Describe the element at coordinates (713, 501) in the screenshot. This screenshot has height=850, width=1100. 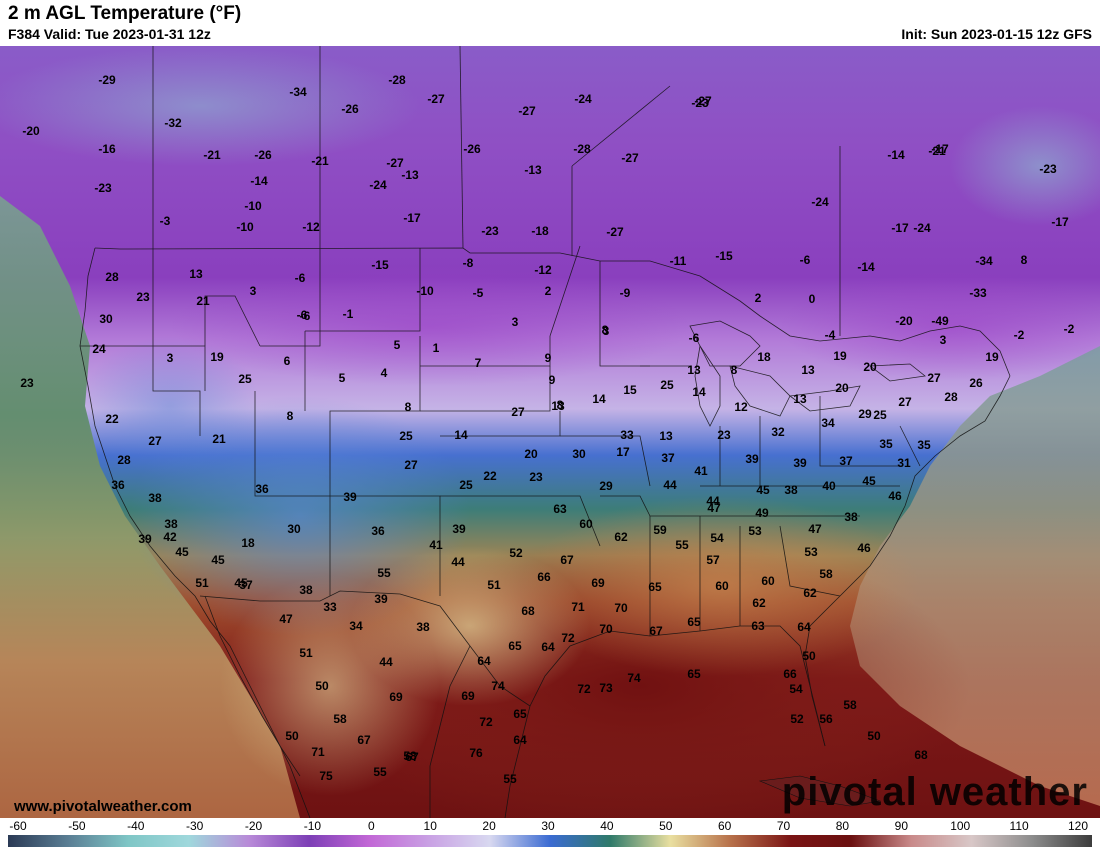
I see `temperature-label: 44` at that location.